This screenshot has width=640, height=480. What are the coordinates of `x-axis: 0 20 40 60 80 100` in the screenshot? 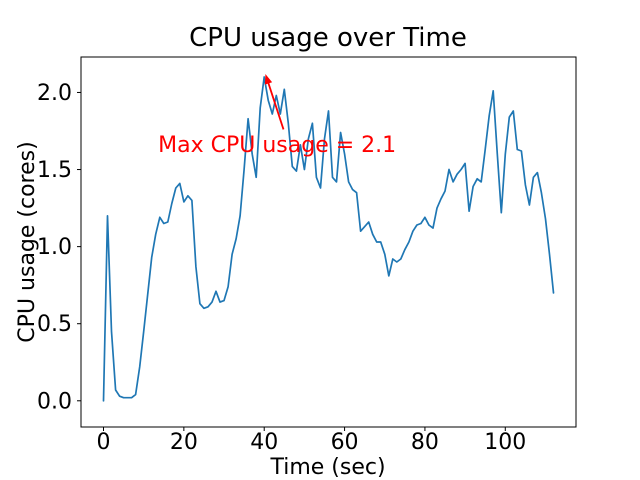 It's located at (311, 441).